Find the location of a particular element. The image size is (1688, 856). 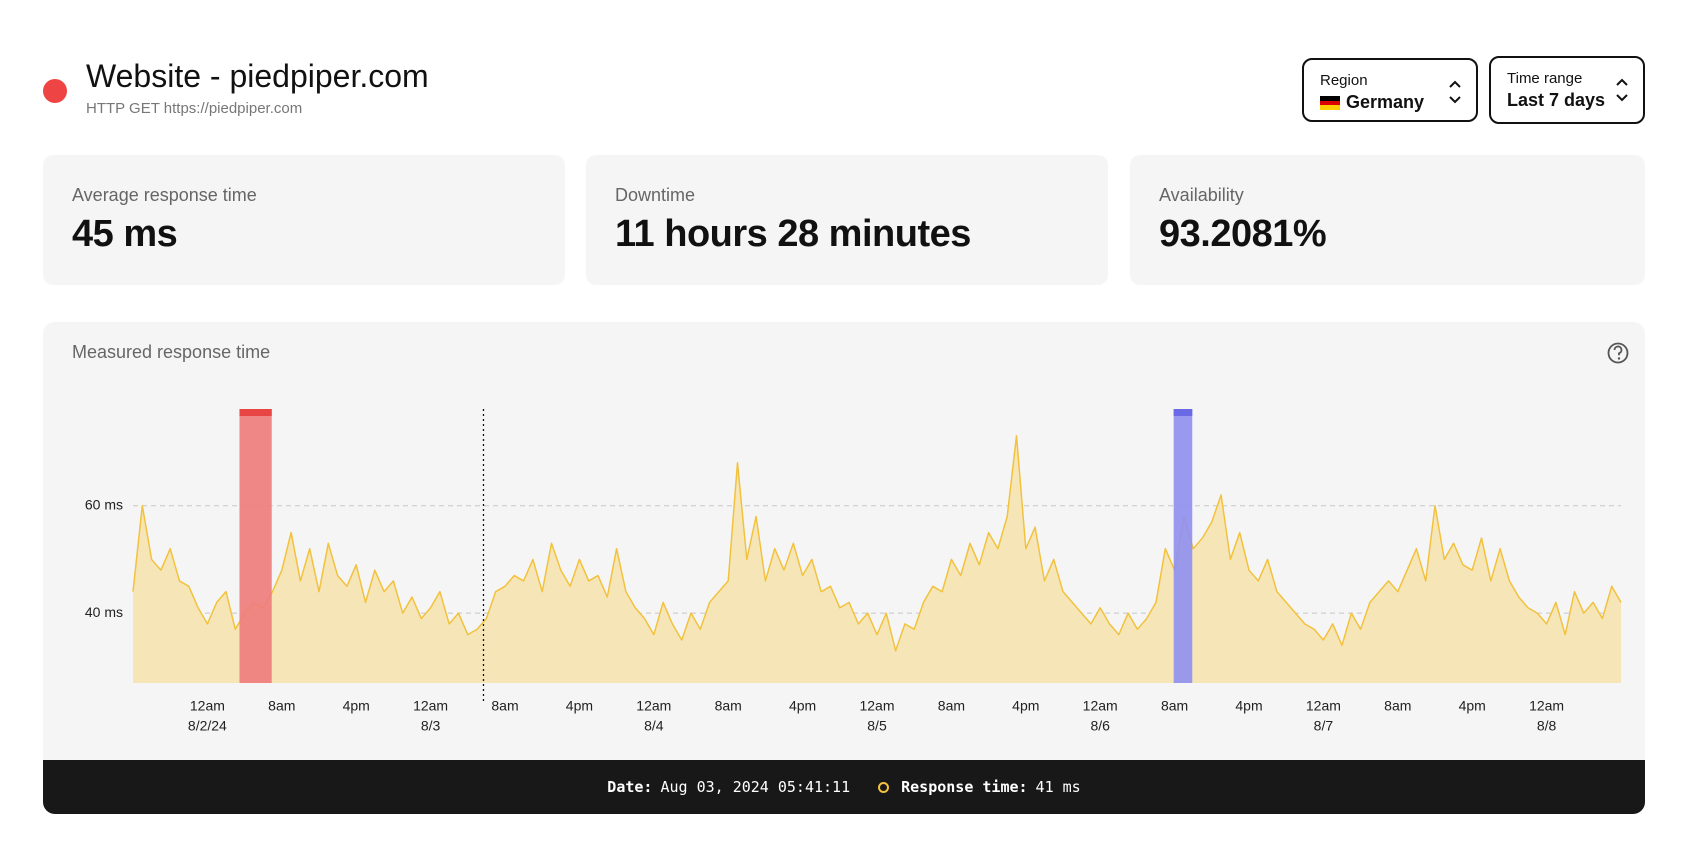

region-label: Region is located at coordinates (1344, 80).